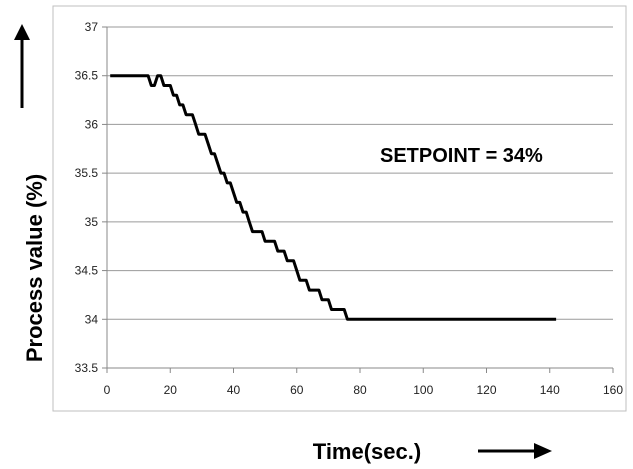 The image size is (633, 469). Describe the element at coordinates (515, 451) in the screenshot. I see `x-arrow-icon` at that location.